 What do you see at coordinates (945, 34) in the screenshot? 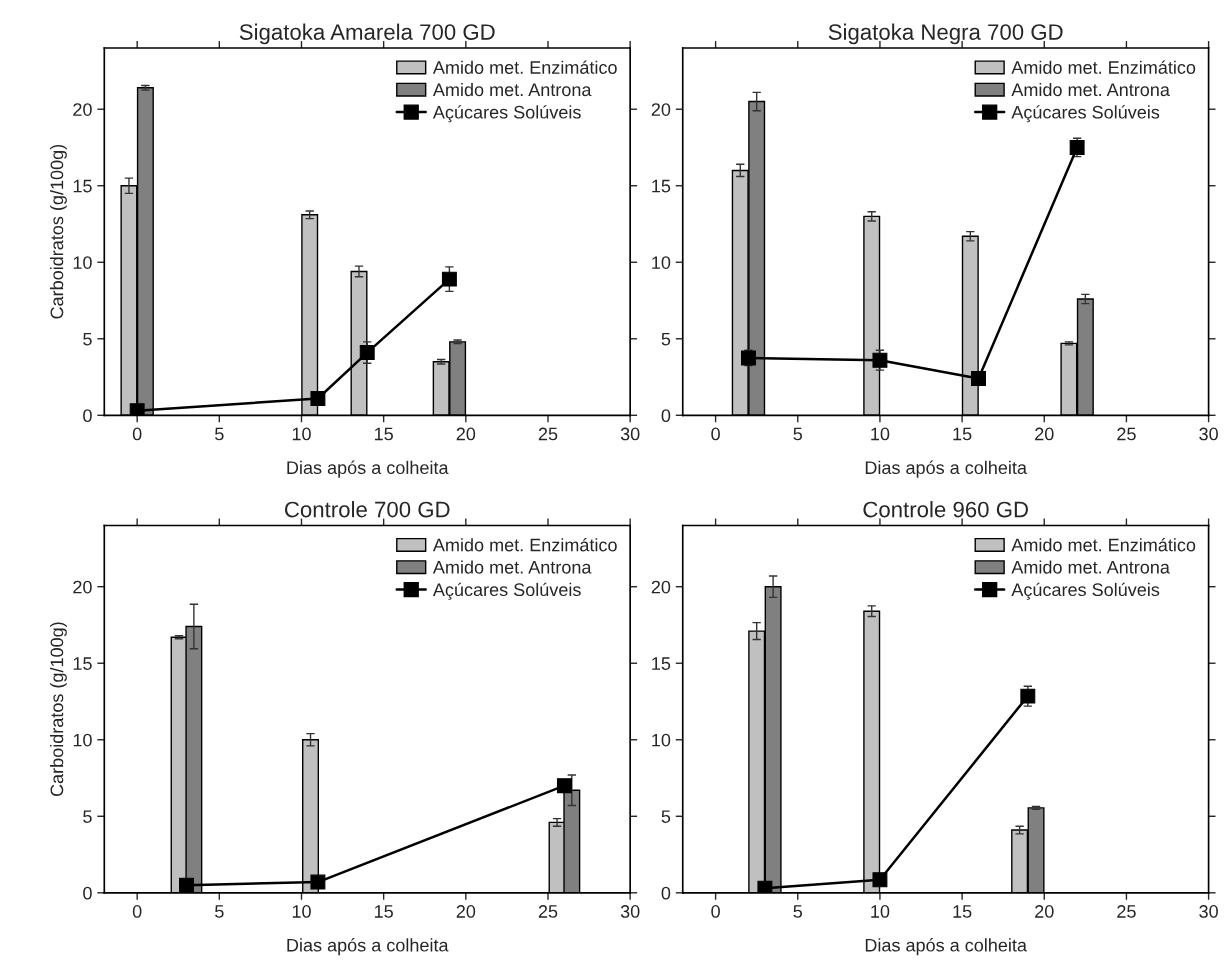
I see `chart-title: Sigatoka Negra 700 GD` at bounding box center [945, 34].